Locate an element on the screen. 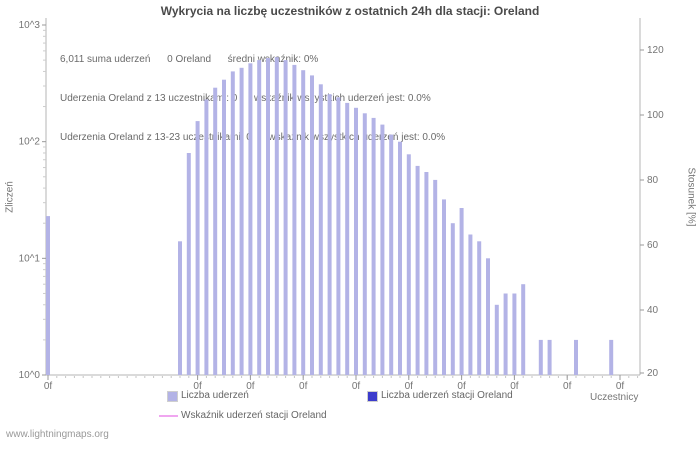  y-right-tick-label: 60 is located at coordinates (653, 245).